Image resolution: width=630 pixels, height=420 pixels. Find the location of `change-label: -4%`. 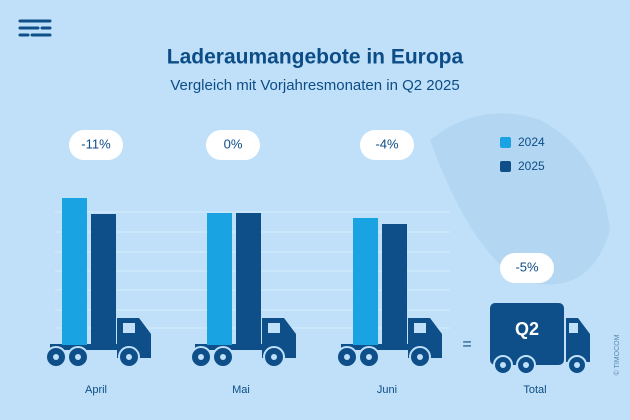

change-label: -4% is located at coordinates (387, 143).